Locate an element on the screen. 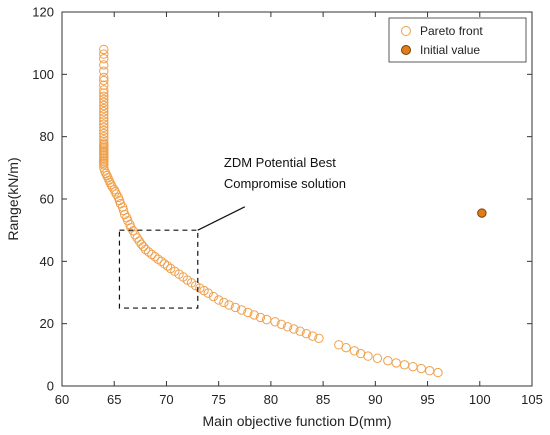  legend-box is located at coordinates (457, 40).